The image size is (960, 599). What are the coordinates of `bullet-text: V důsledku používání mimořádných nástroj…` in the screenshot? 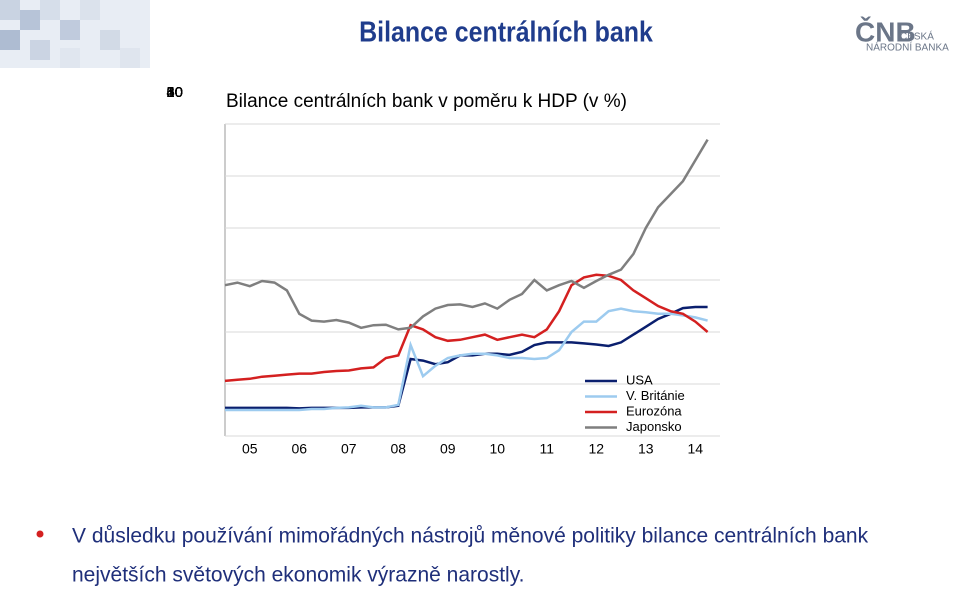 It's located at (470, 536).